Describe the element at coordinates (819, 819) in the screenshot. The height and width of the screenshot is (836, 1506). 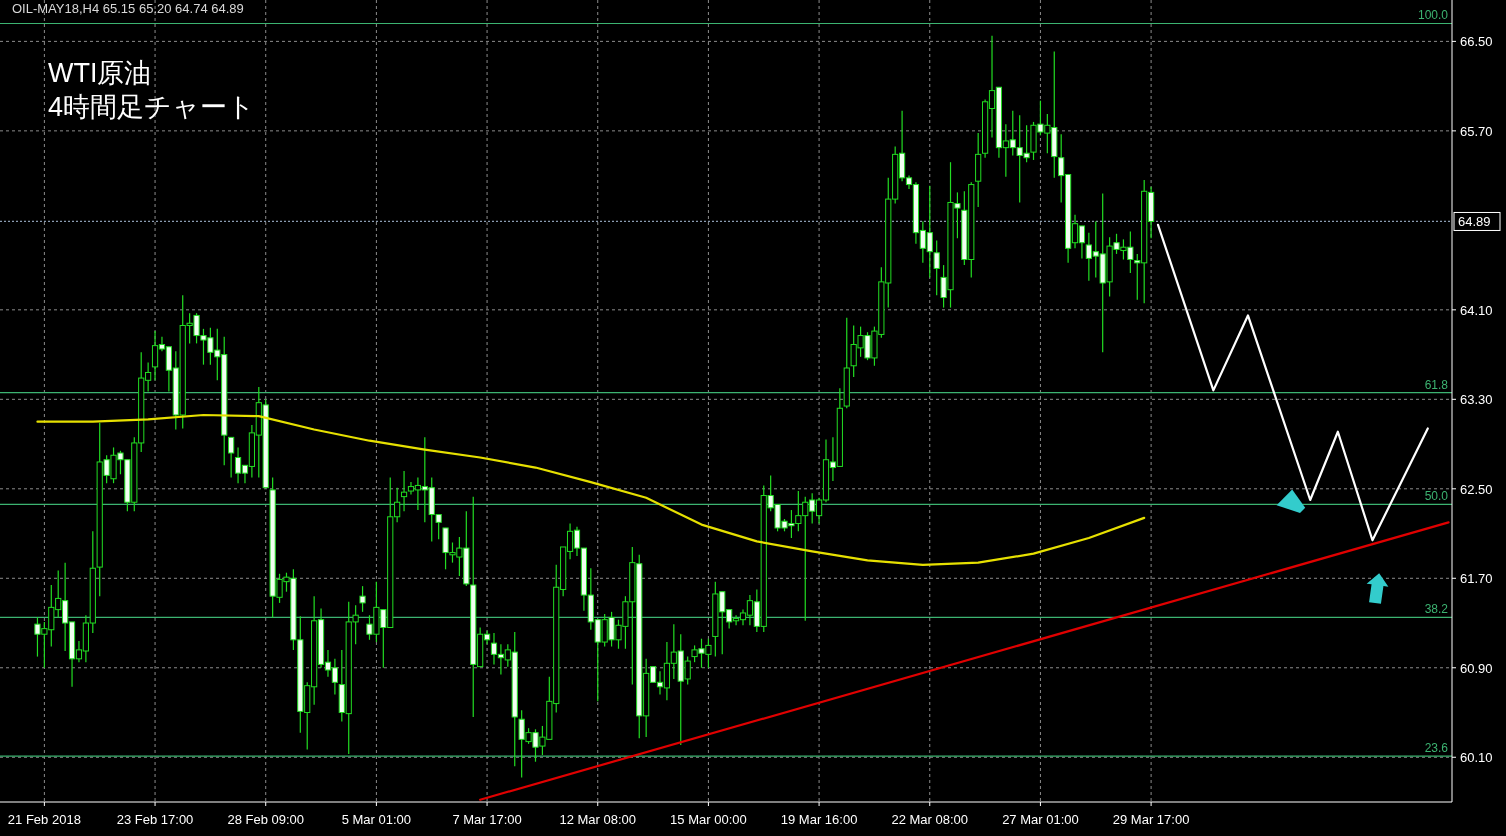
I see `x-tick-label: 19 Mar 16:00` at that location.